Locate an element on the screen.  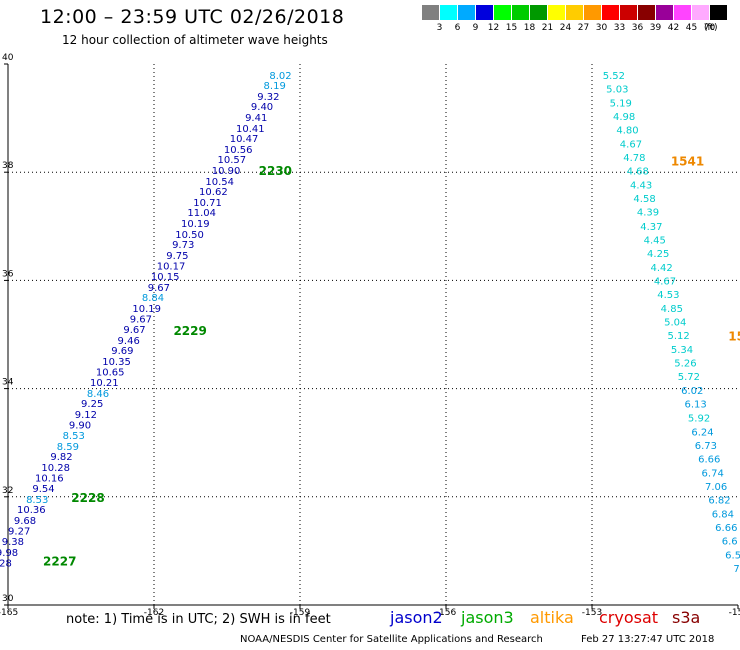
page-title: 12:00 – 23:59 UTC 02/26/2018 is located at coordinates (192, 17).